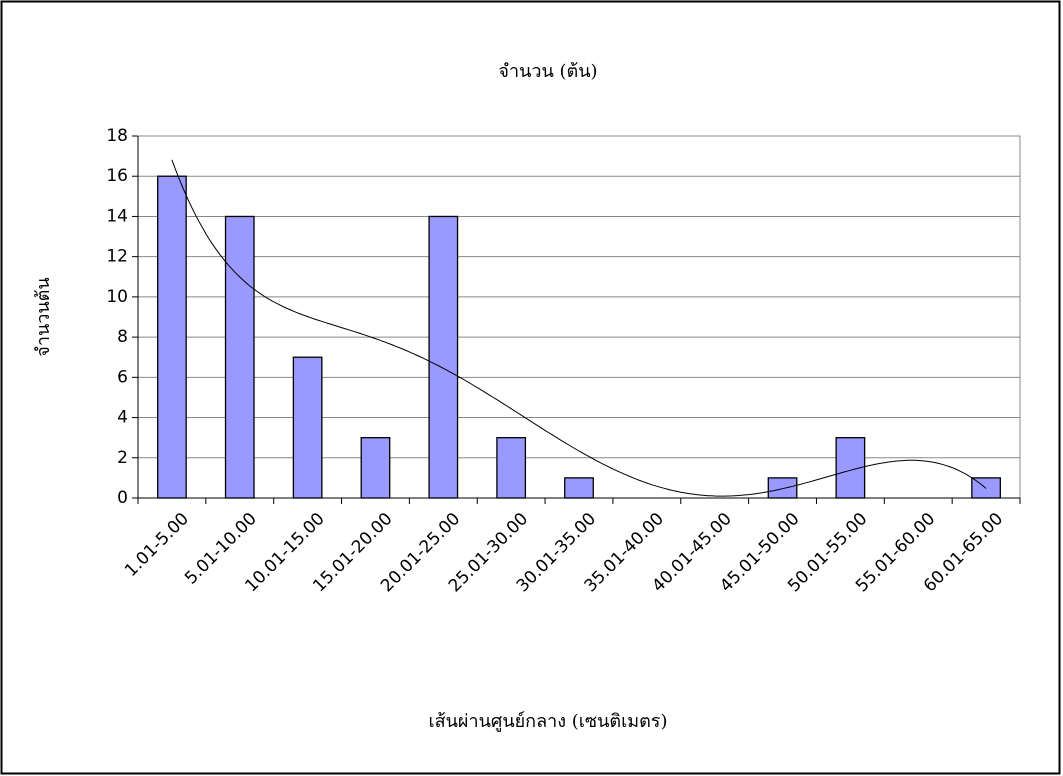 The width and height of the screenshot is (1063, 776). I want to click on y-tick-label: 2, so click(122, 458).